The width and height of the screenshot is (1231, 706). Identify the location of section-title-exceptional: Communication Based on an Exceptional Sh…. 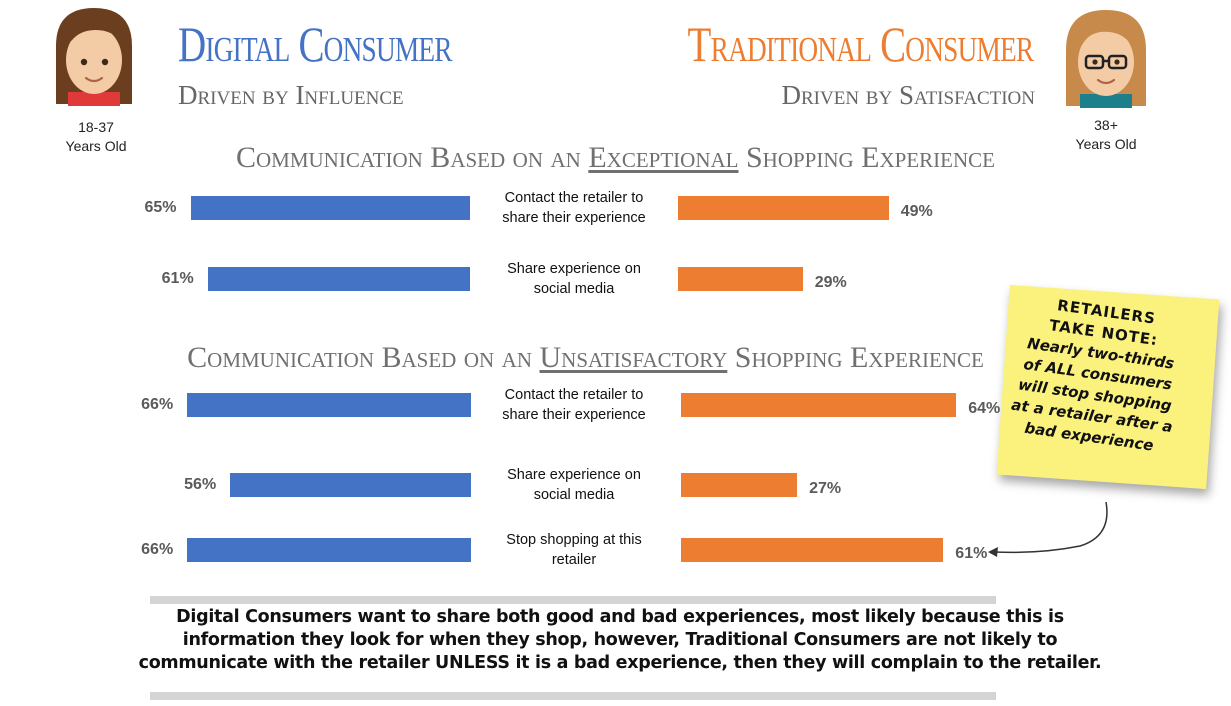
(615, 157).